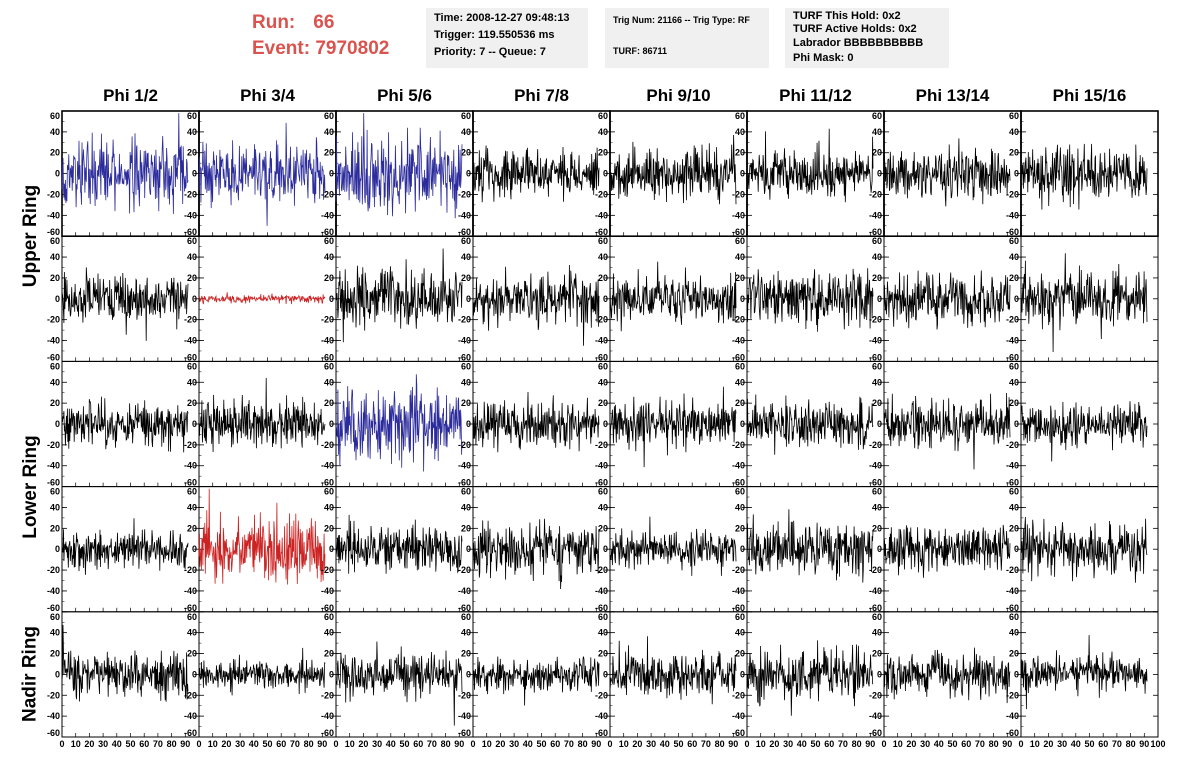 This screenshot has width=1196, height=772. What do you see at coordinates (1062, 744) in the screenshot?
I see `x-tick-label: 30` at bounding box center [1062, 744].